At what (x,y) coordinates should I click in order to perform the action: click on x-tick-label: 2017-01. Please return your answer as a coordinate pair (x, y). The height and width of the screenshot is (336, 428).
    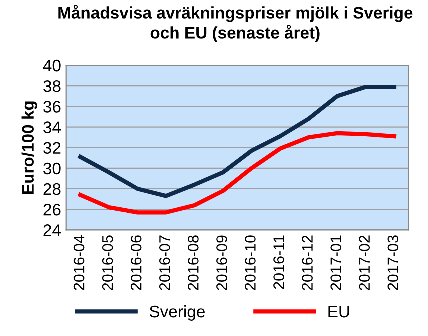
    Looking at the image, I should click on (336, 263).